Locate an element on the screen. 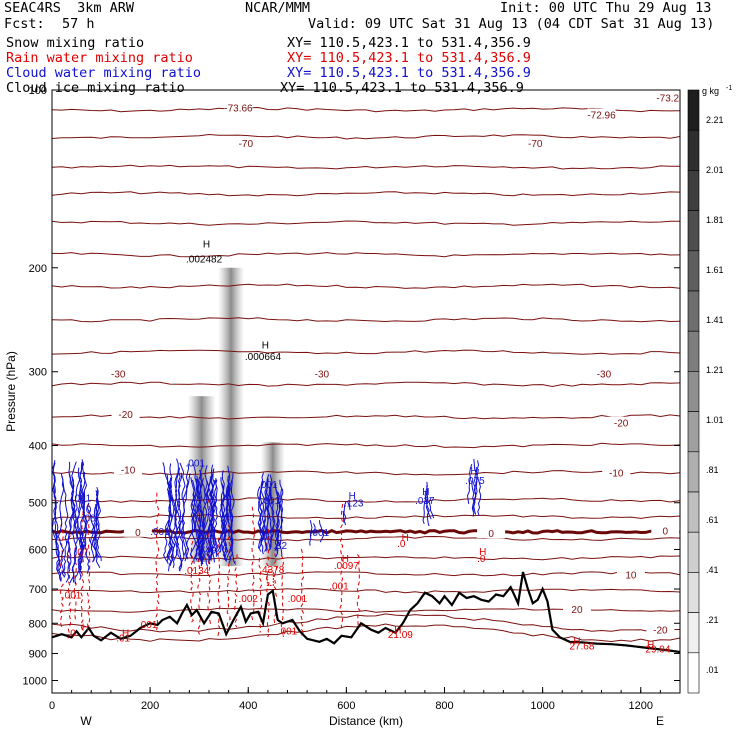 The image size is (740, 740). mixing-ratio-label: .002482 is located at coordinates (204, 260).